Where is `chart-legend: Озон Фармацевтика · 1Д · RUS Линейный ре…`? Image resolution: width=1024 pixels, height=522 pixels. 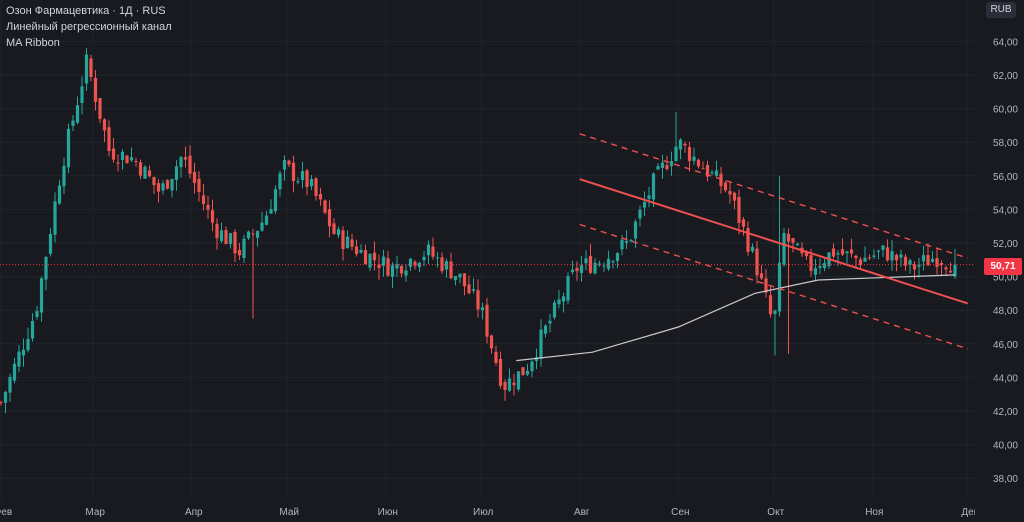 chart-legend: Озон Фармацевтика · 1Д · RUS Линейный ре… is located at coordinates (89, 27).